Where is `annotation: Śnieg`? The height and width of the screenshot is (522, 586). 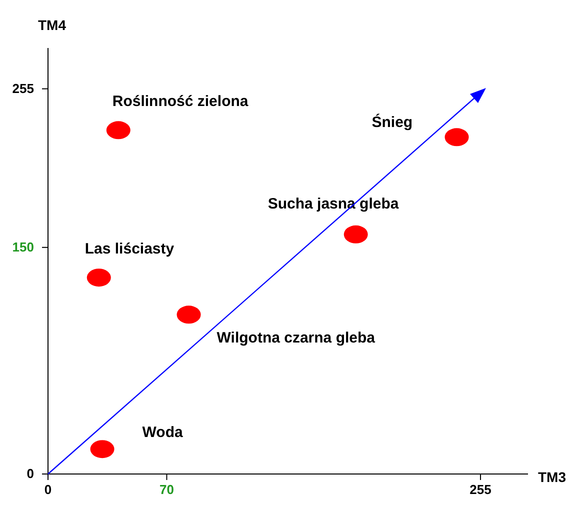
annotation: Śnieg is located at coordinates (392, 122).